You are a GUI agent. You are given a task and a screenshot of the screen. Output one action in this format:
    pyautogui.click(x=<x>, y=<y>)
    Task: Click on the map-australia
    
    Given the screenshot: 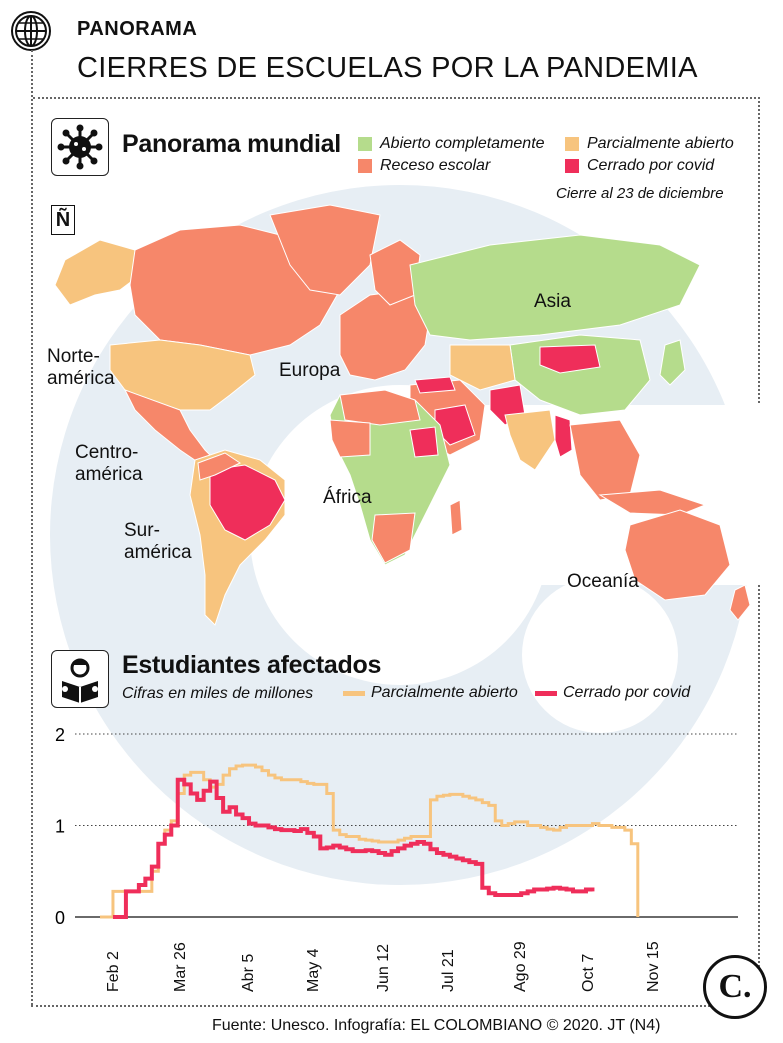 What is the action you would take?
    pyautogui.click(x=677, y=555)
    